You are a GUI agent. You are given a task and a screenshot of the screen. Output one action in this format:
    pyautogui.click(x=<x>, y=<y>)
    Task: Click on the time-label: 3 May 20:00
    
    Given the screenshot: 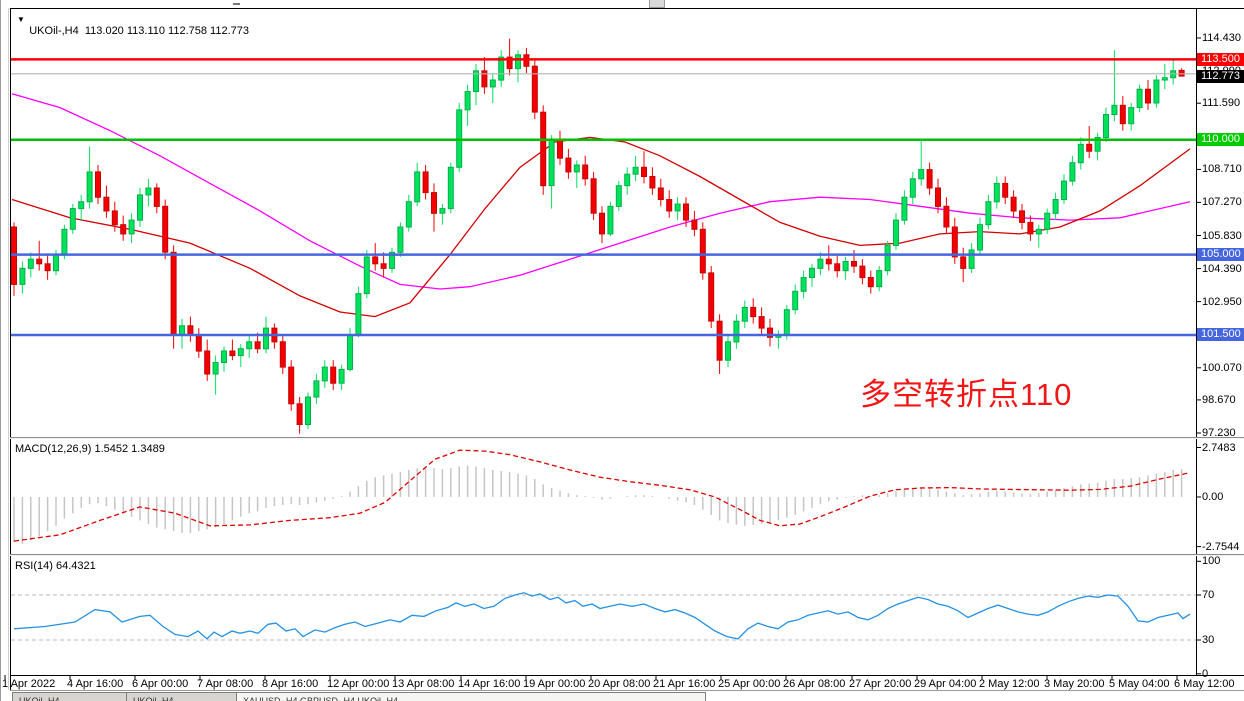 What is the action you would take?
    pyautogui.click(x=1074, y=684)
    